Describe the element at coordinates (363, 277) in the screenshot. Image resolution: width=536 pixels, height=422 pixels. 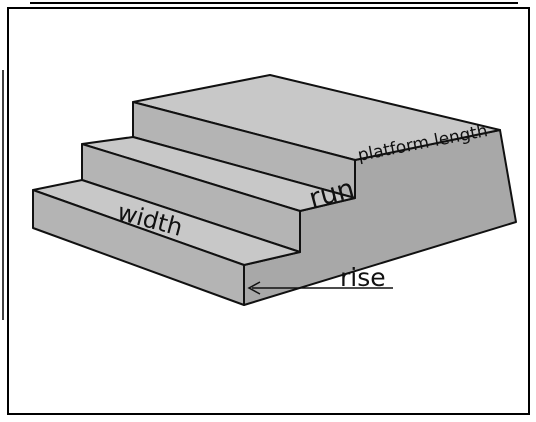
I see `rise-label: rise` at that location.